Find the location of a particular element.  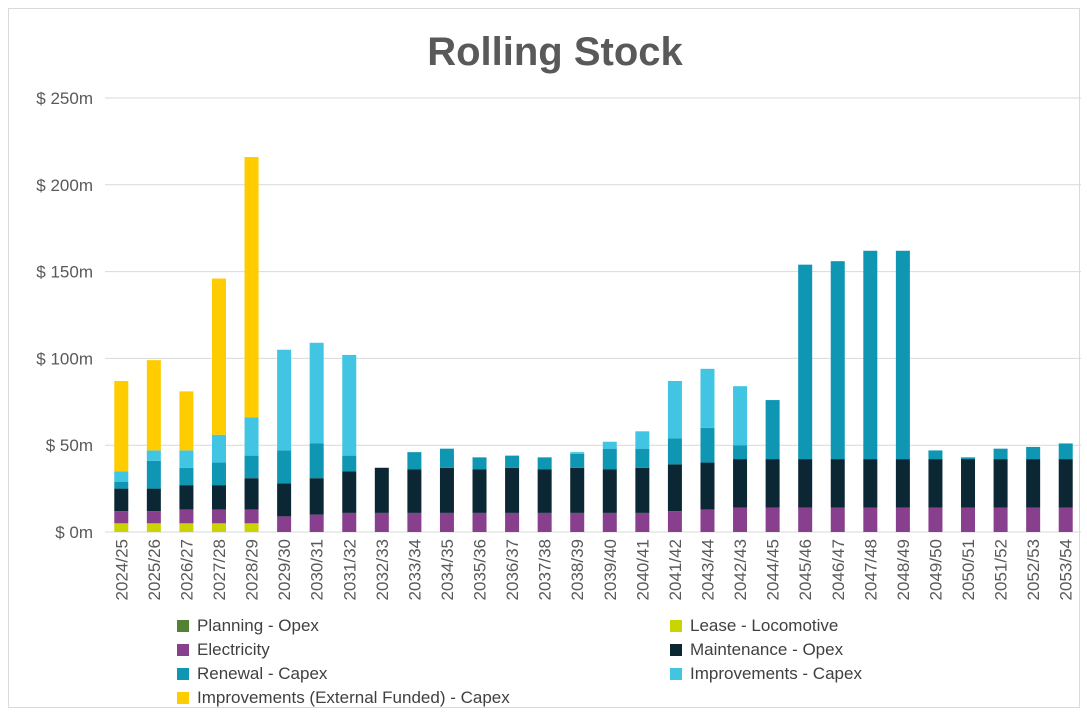

x-tick-label: 2033/34 is located at coordinates (414, 569).